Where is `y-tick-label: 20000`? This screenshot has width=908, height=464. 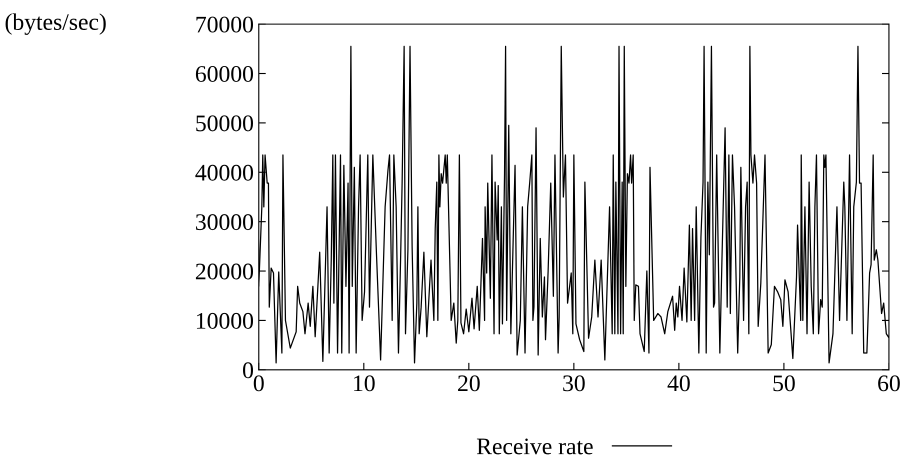 y-tick-label: 20000 is located at coordinates (225, 272).